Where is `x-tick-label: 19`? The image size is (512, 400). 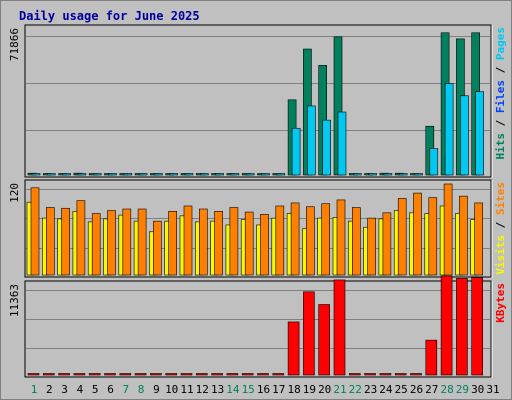
x-tick-label: 19 is located at coordinates (309, 389).